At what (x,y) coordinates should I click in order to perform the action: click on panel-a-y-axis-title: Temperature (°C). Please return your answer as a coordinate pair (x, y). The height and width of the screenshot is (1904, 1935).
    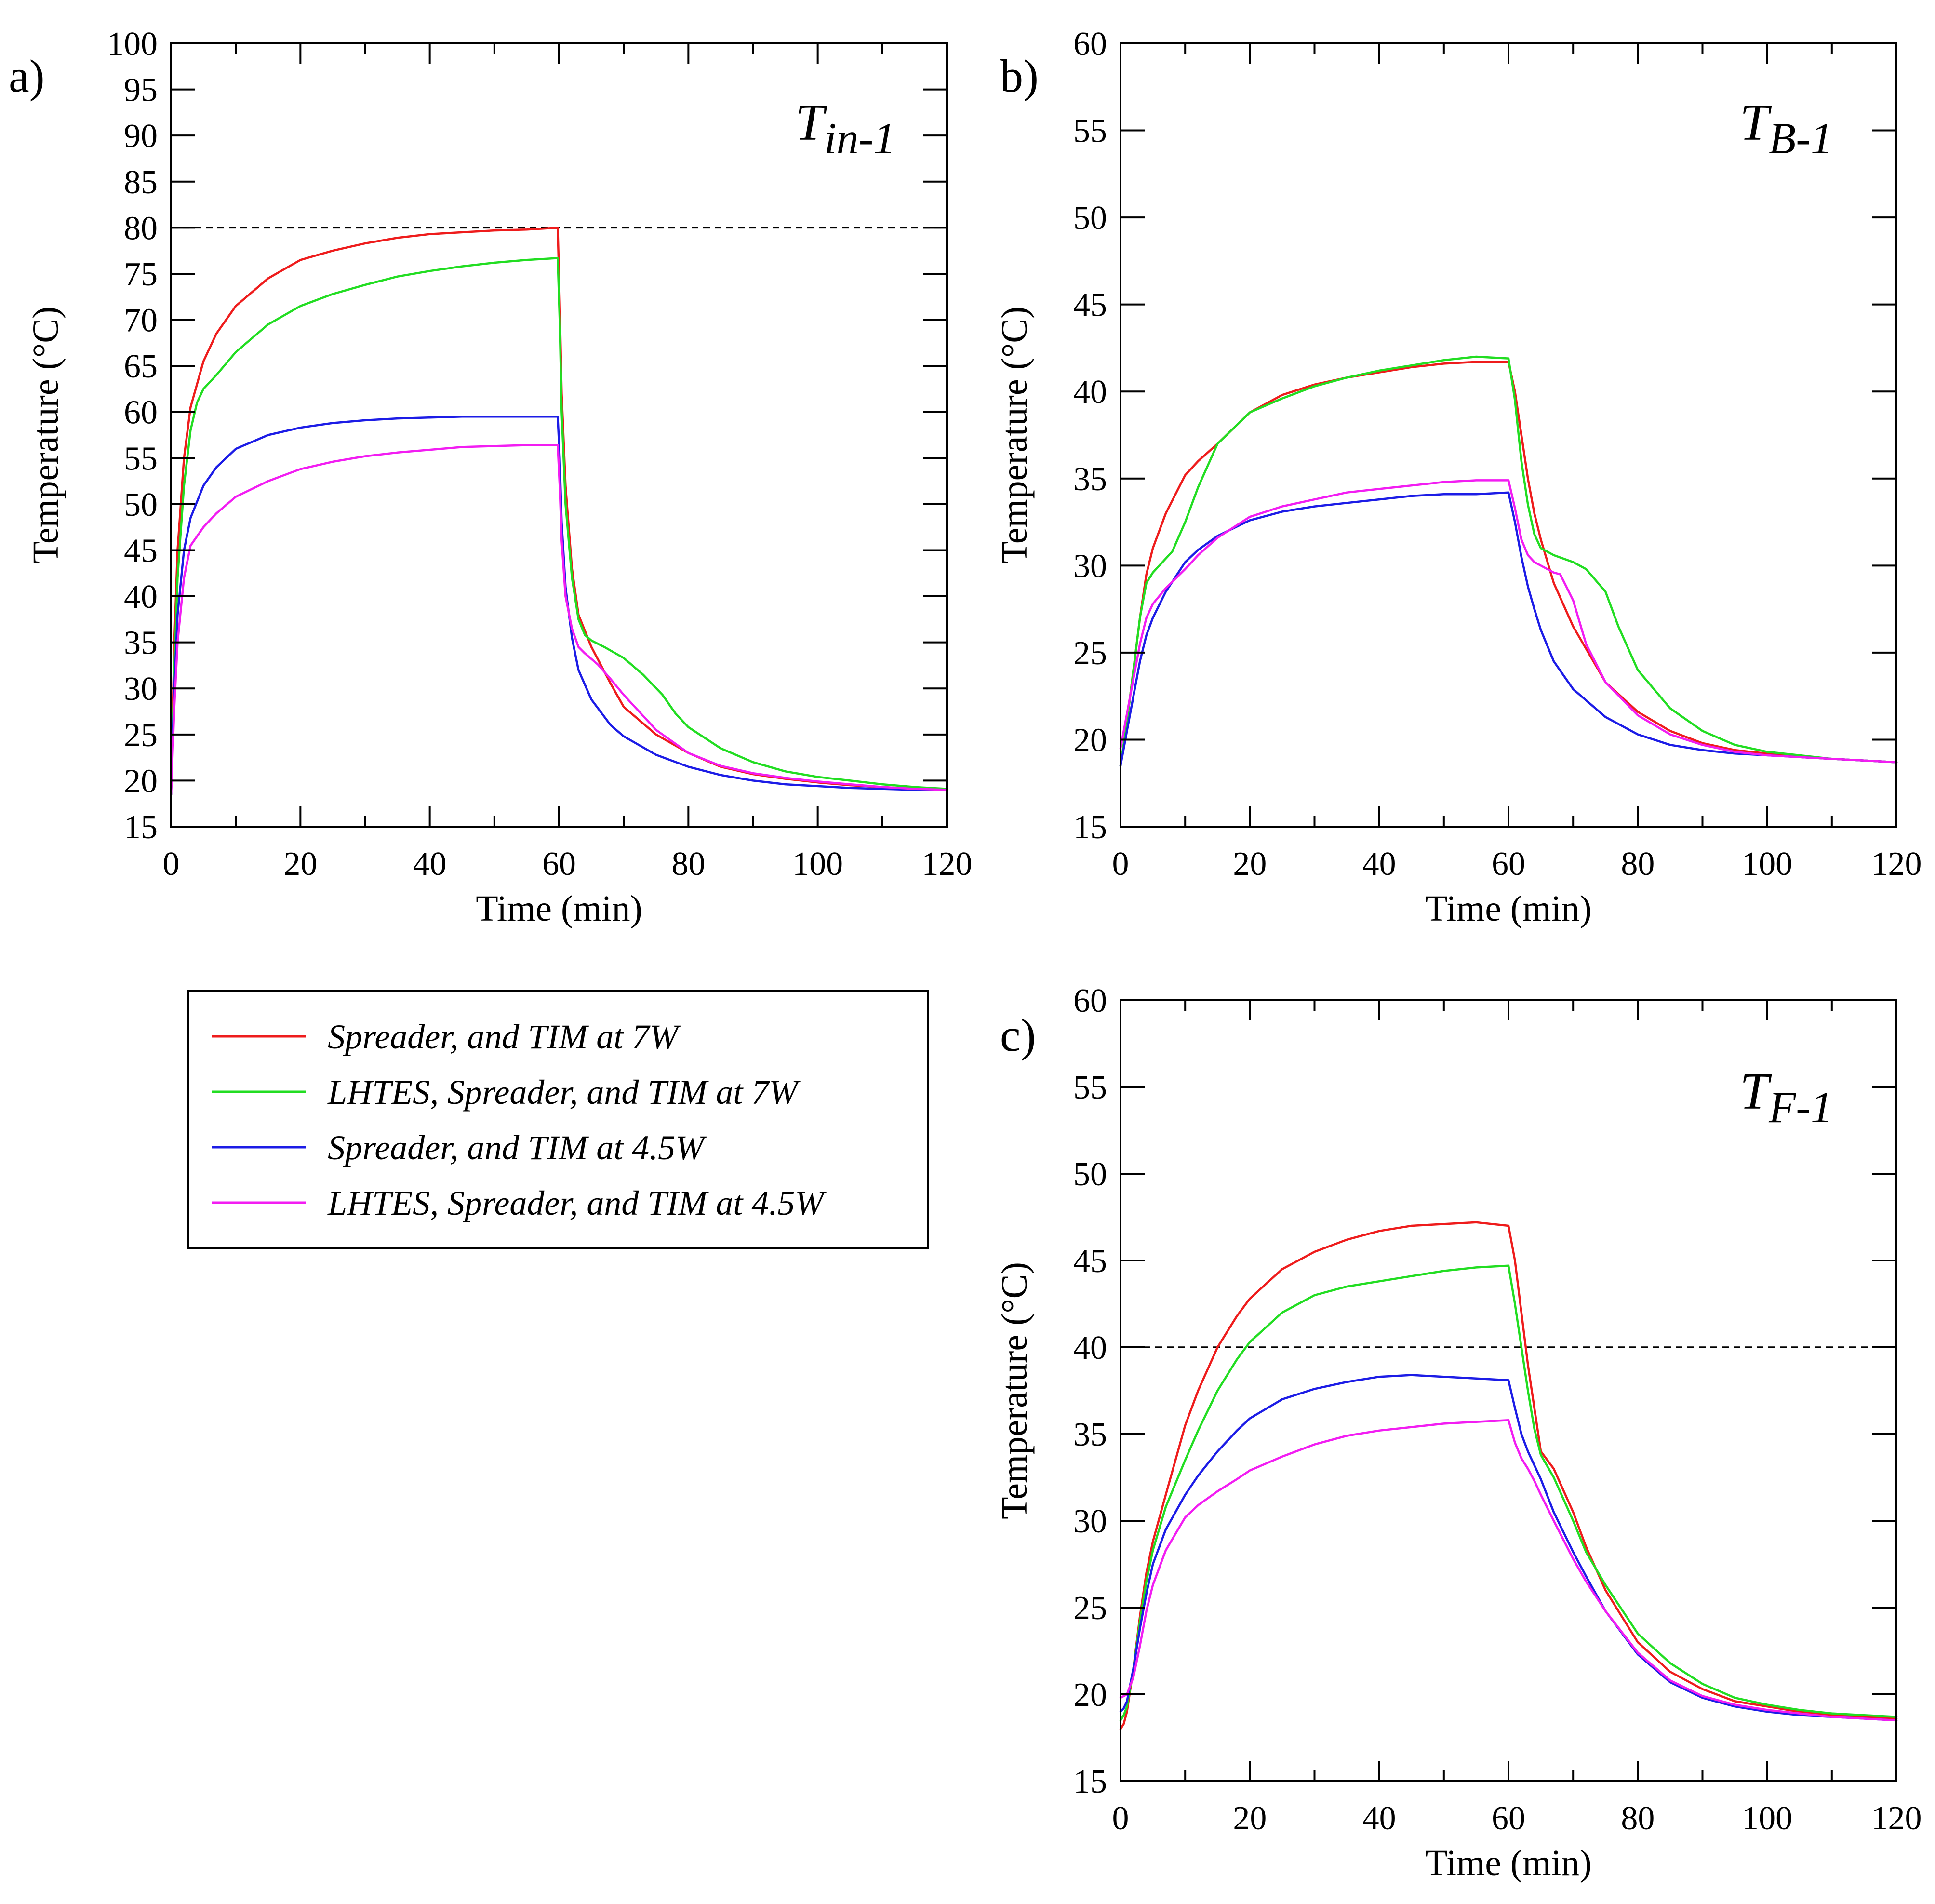
    Looking at the image, I should click on (46, 436).